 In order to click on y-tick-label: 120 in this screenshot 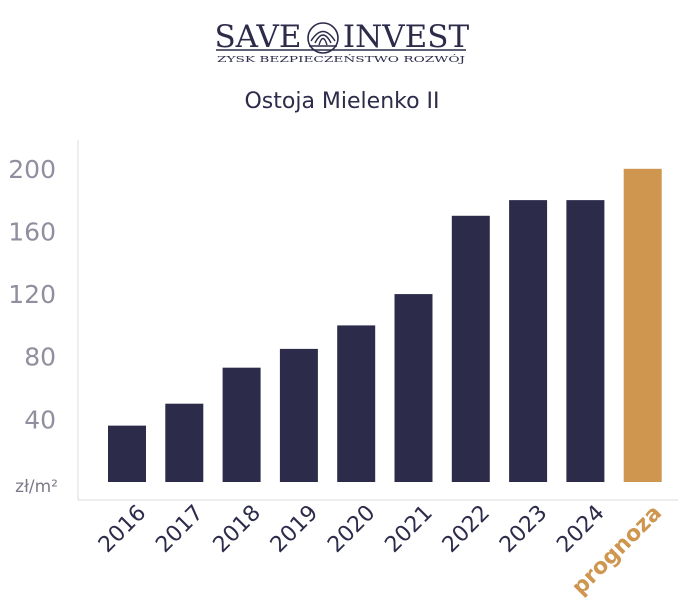, I will do `click(32, 294)`.